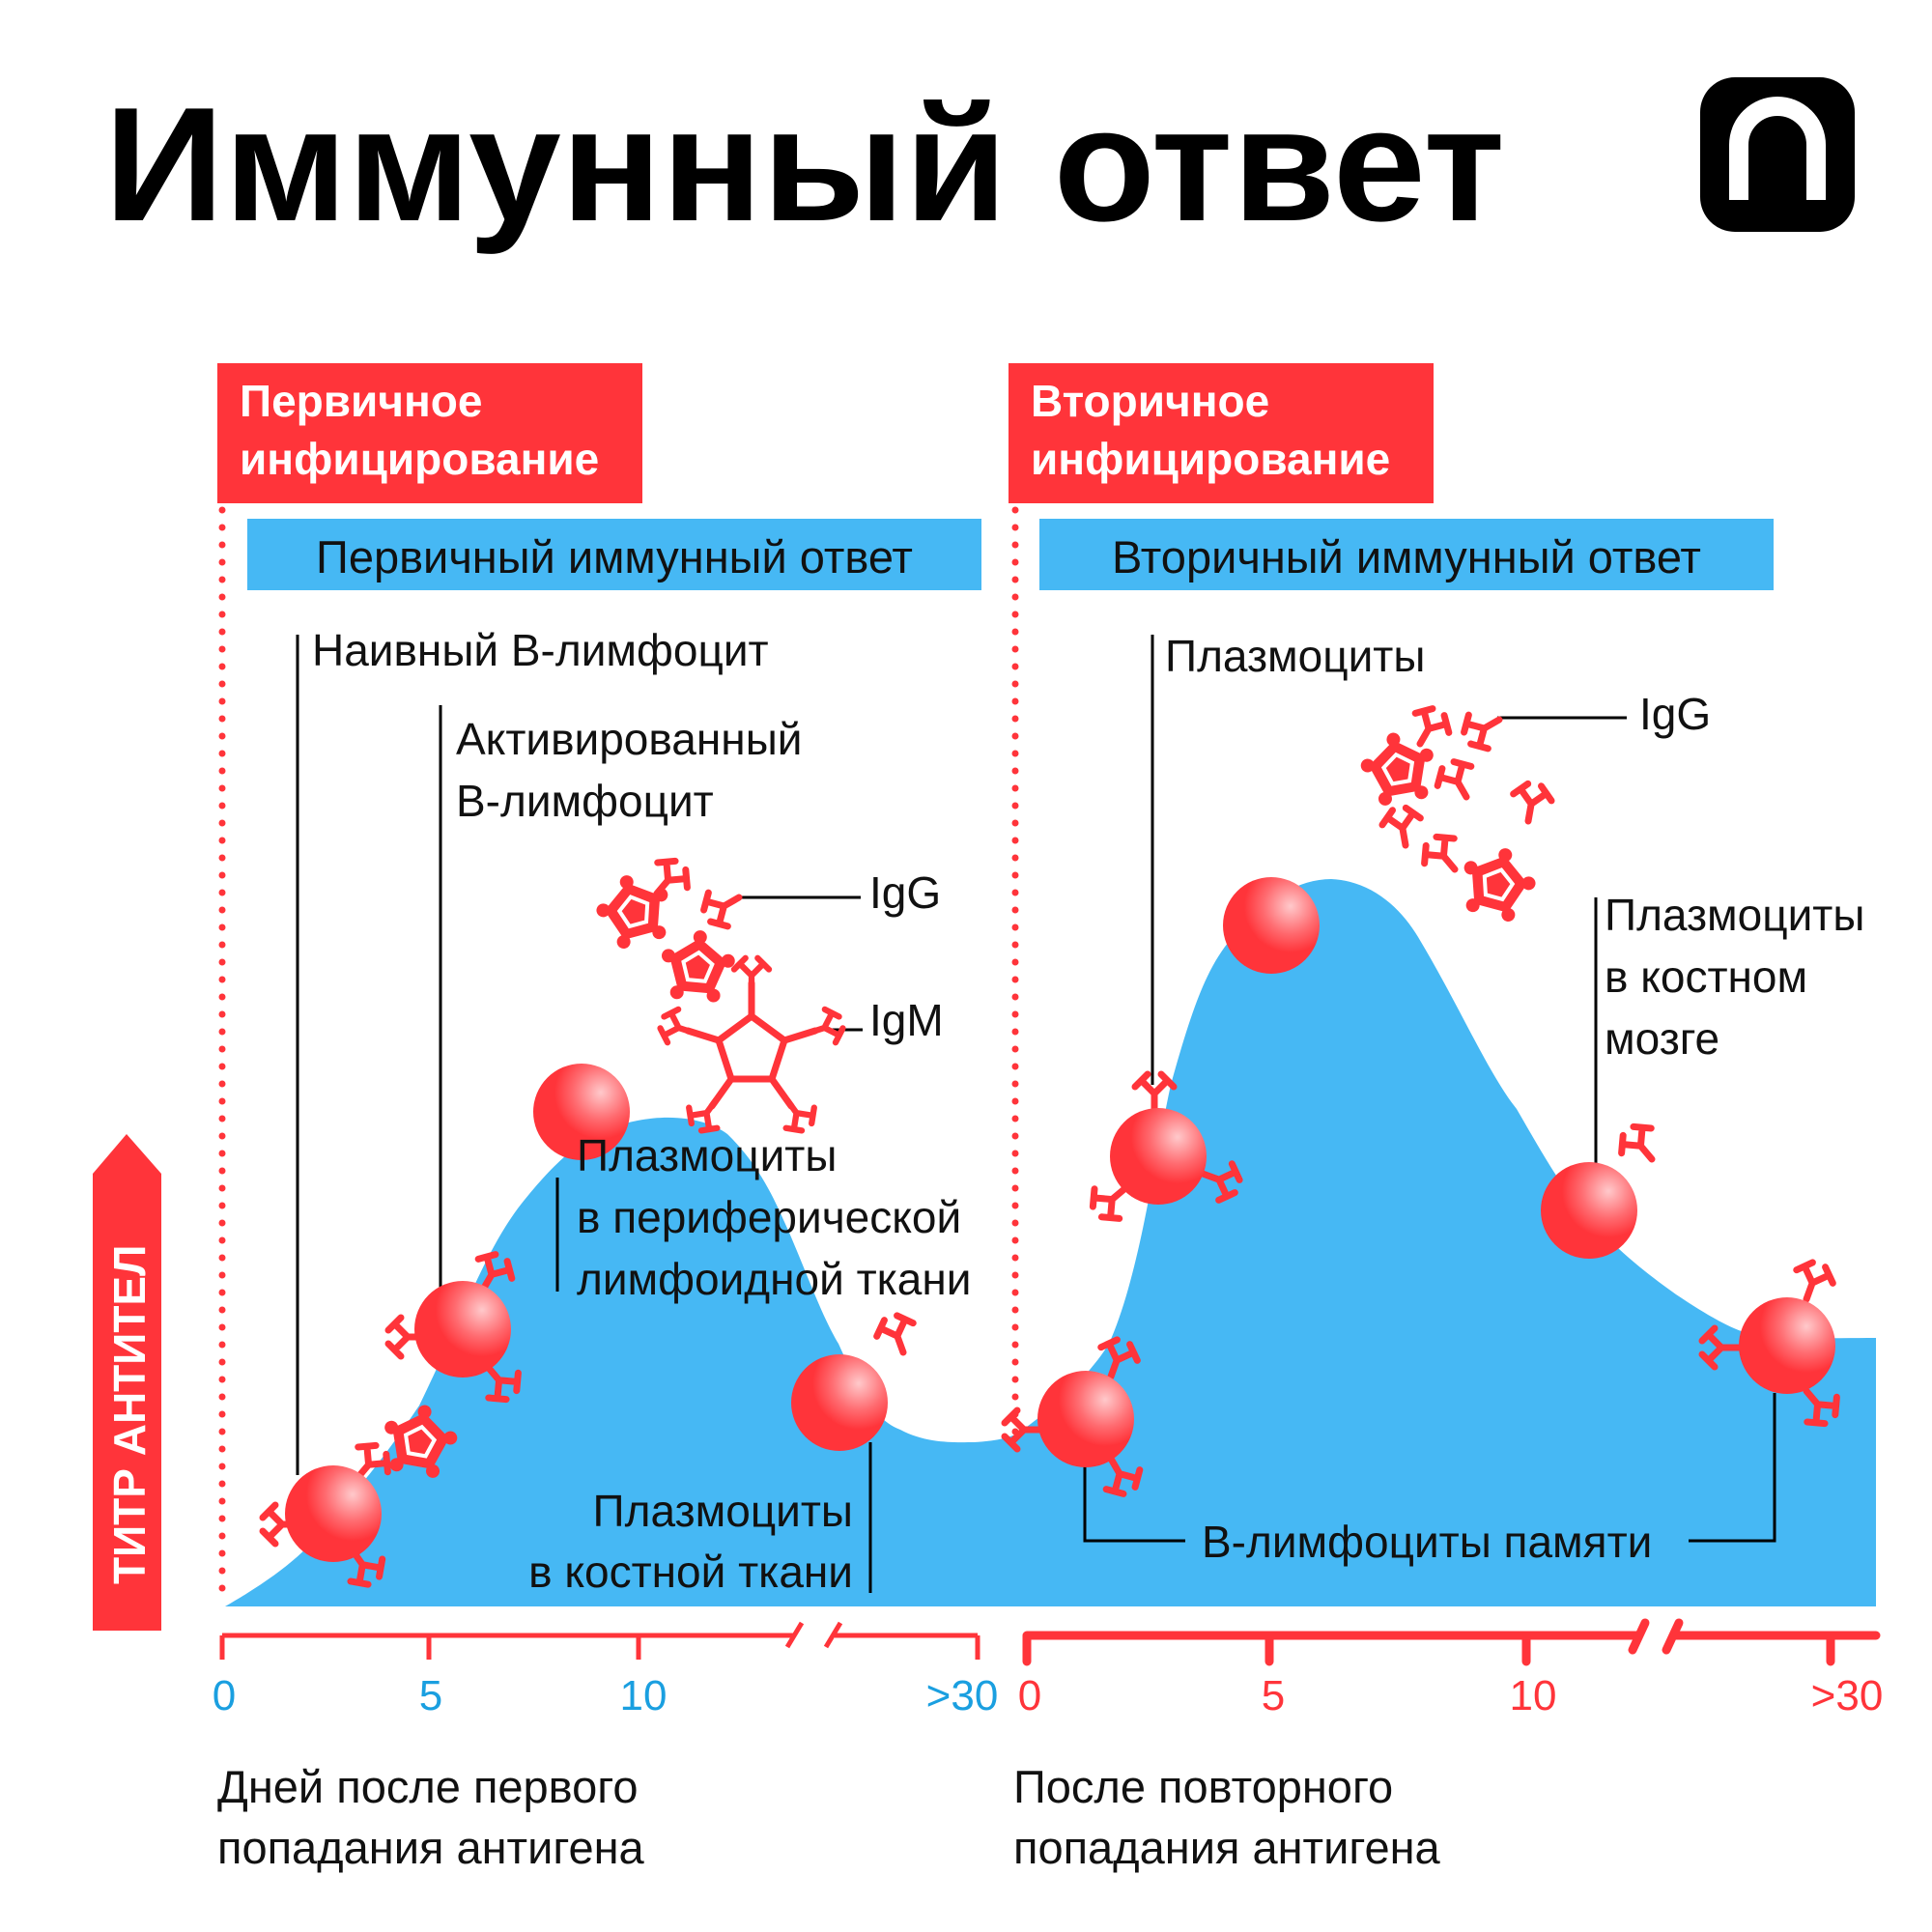 The width and height of the screenshot is (1932, 1932). What do you see at coordinates (804, 164) in the screenshot?
I see `page-title: Иммунный ответ` at bounding box center [804, 164].